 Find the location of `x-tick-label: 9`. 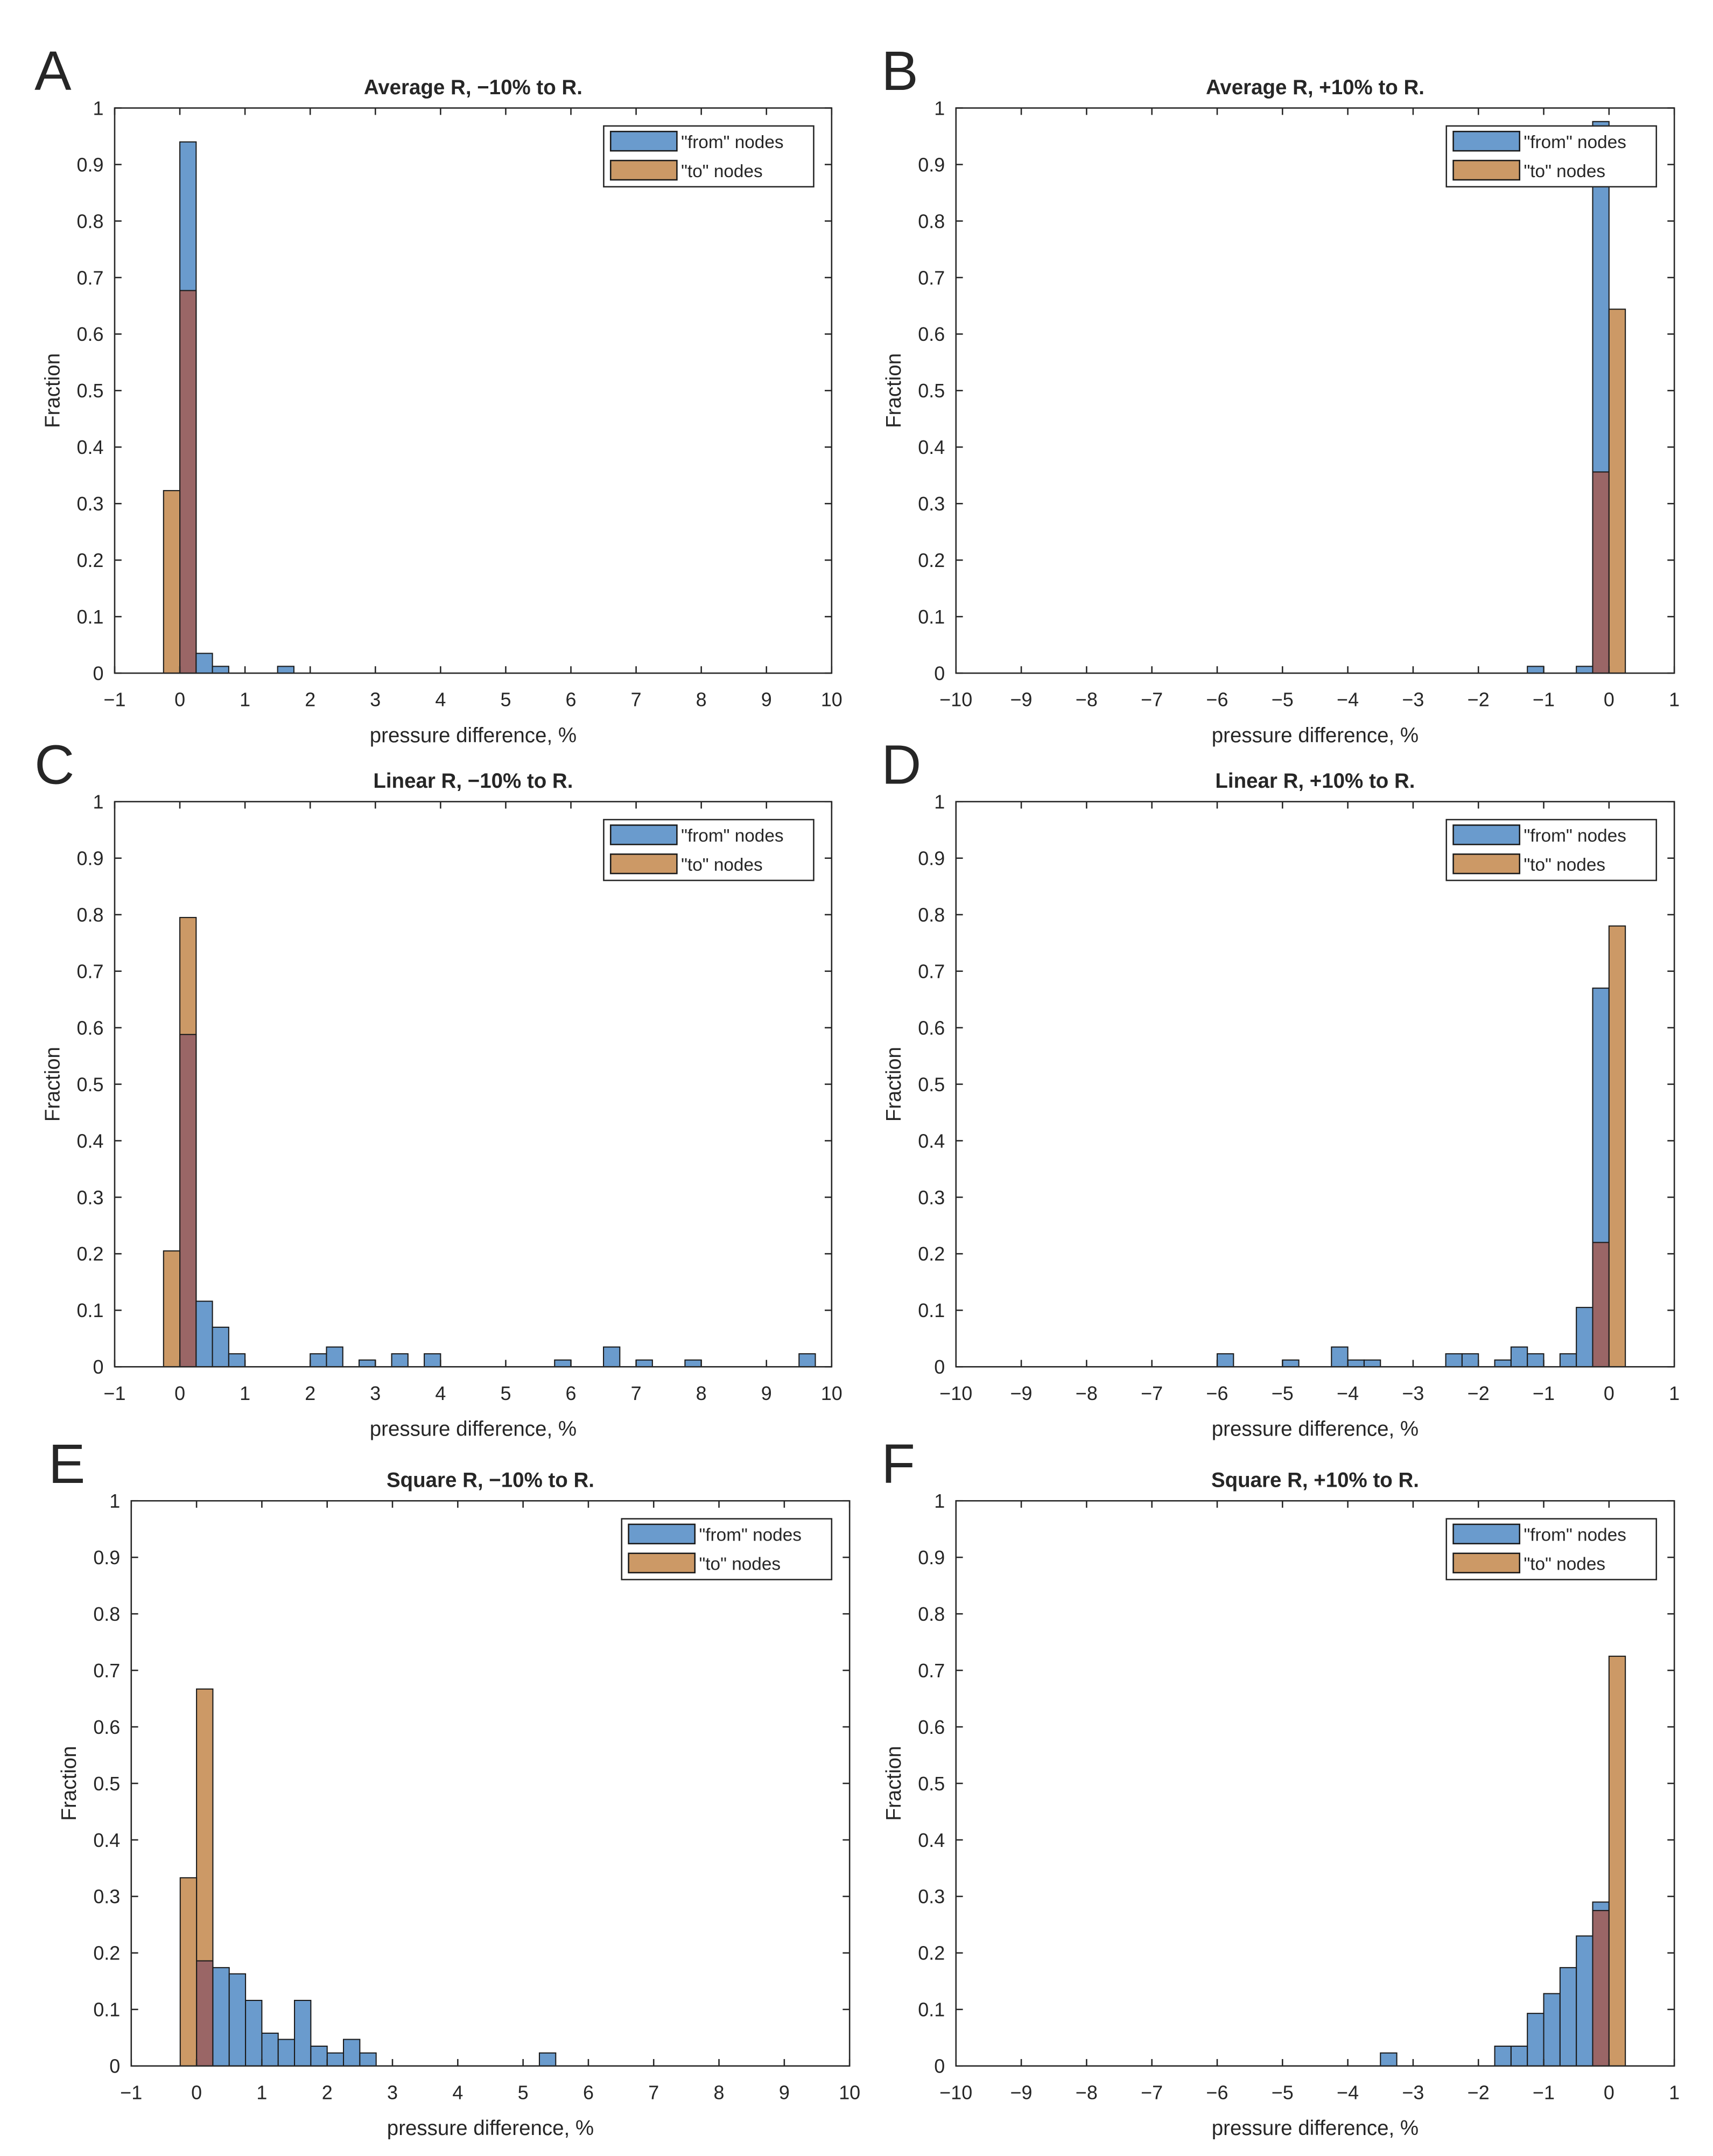

x-tick-label: 9 is located at coordinates (766, 1393).